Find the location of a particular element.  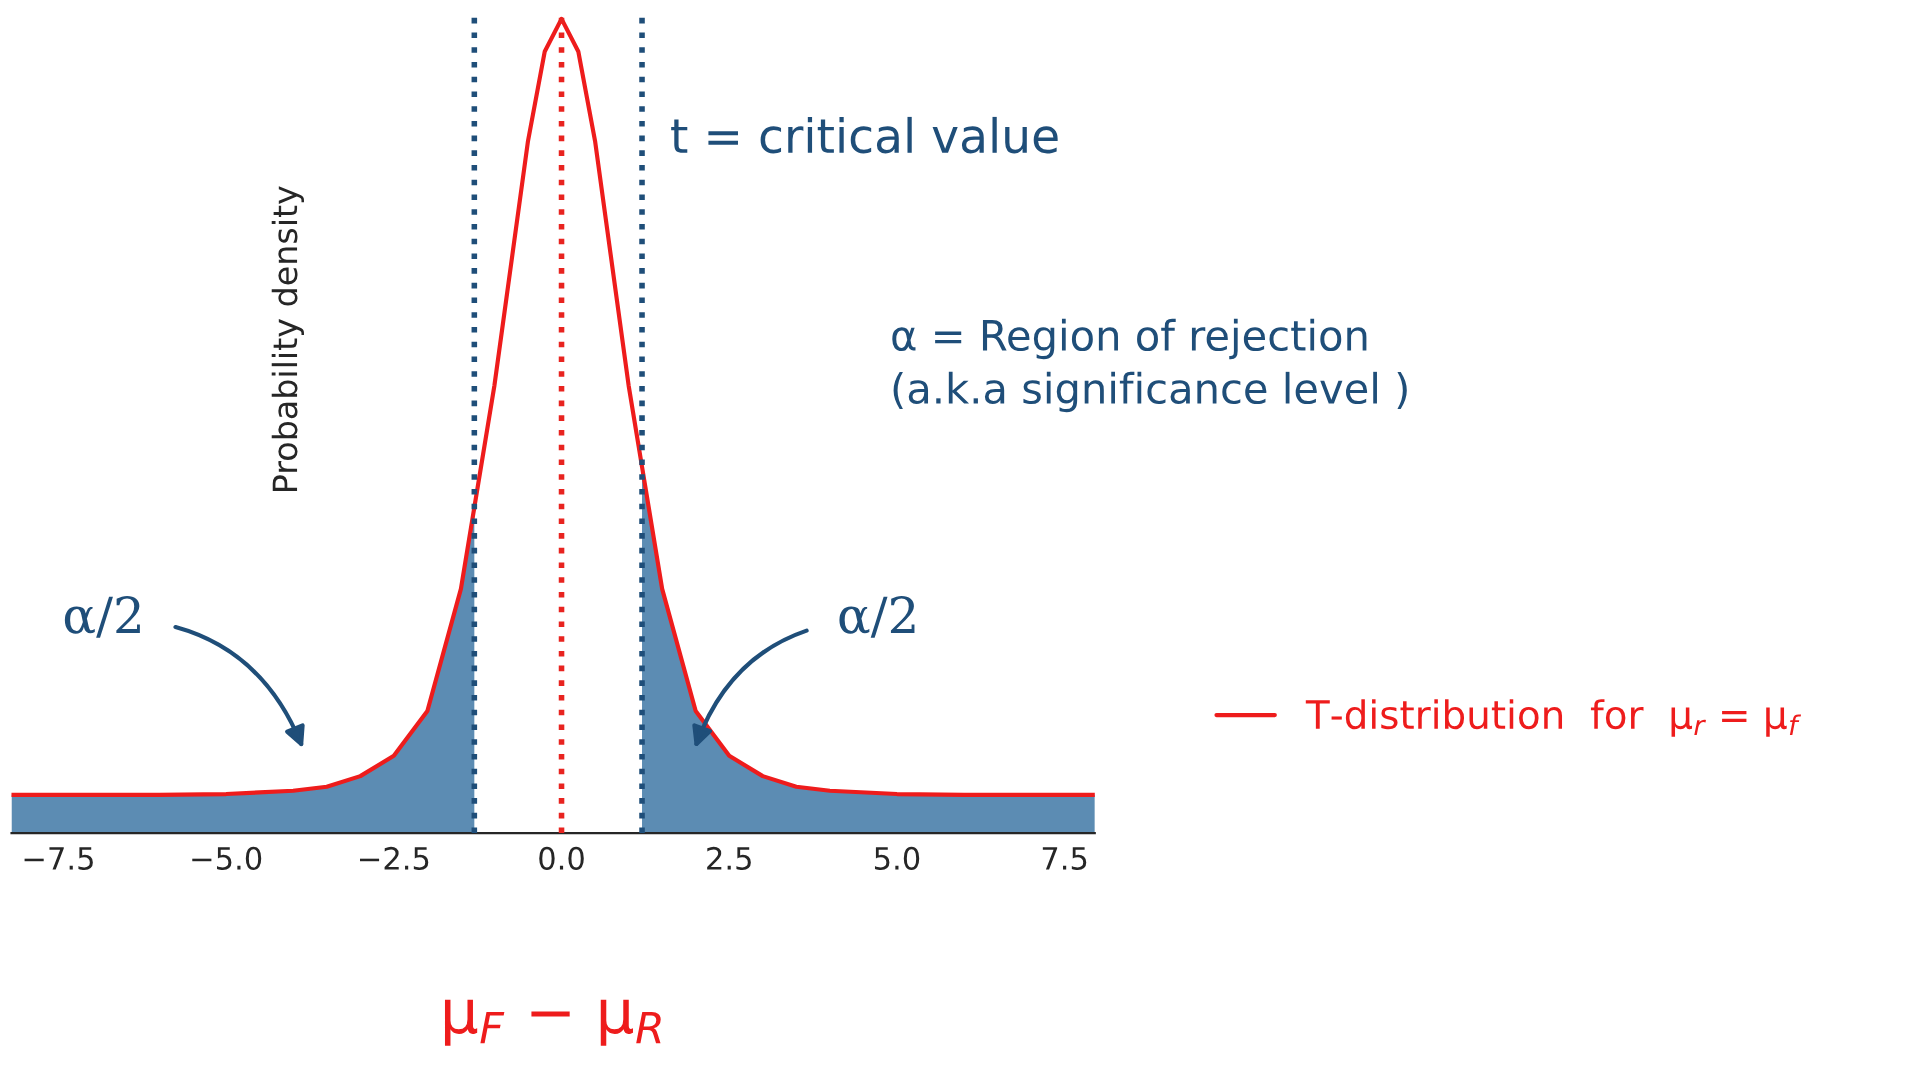

annotation: t = critical value is located at coordinates (864, 135).